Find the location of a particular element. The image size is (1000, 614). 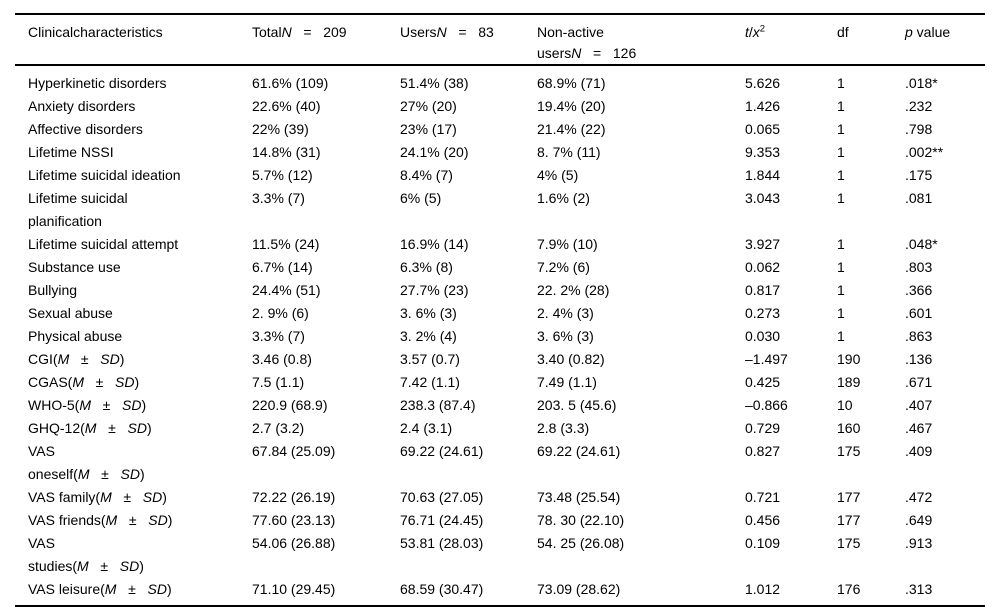

cell-non-active-users: 78. 30 (22.10) is located at coordinates (581, 520).